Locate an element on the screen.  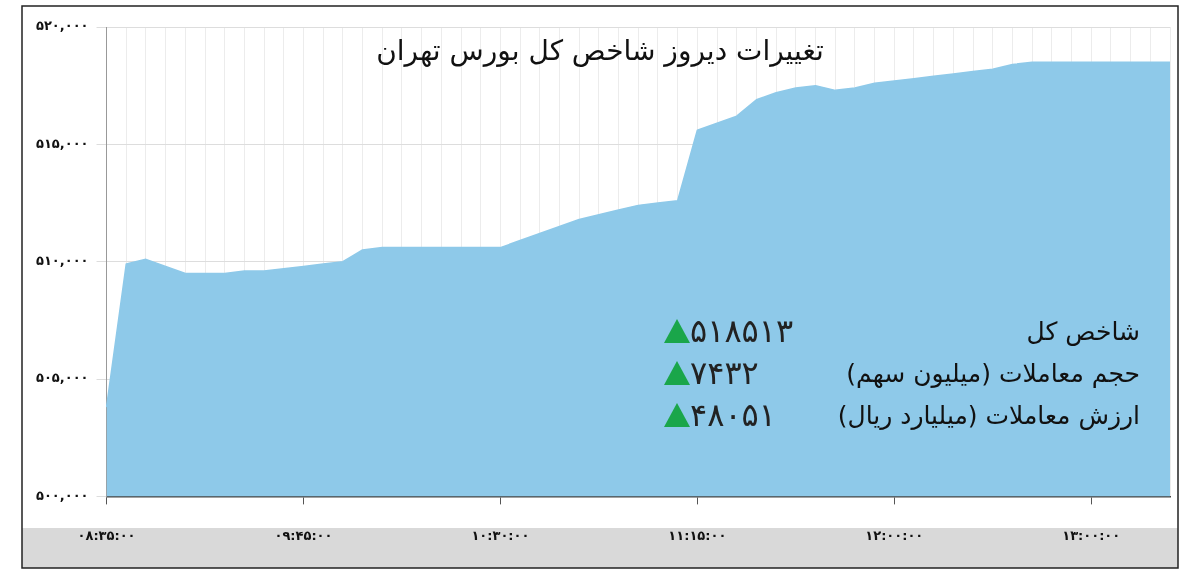
x-tick-label: ۱۰:۳۰:۰۰ is located at coordinates (500, 535).